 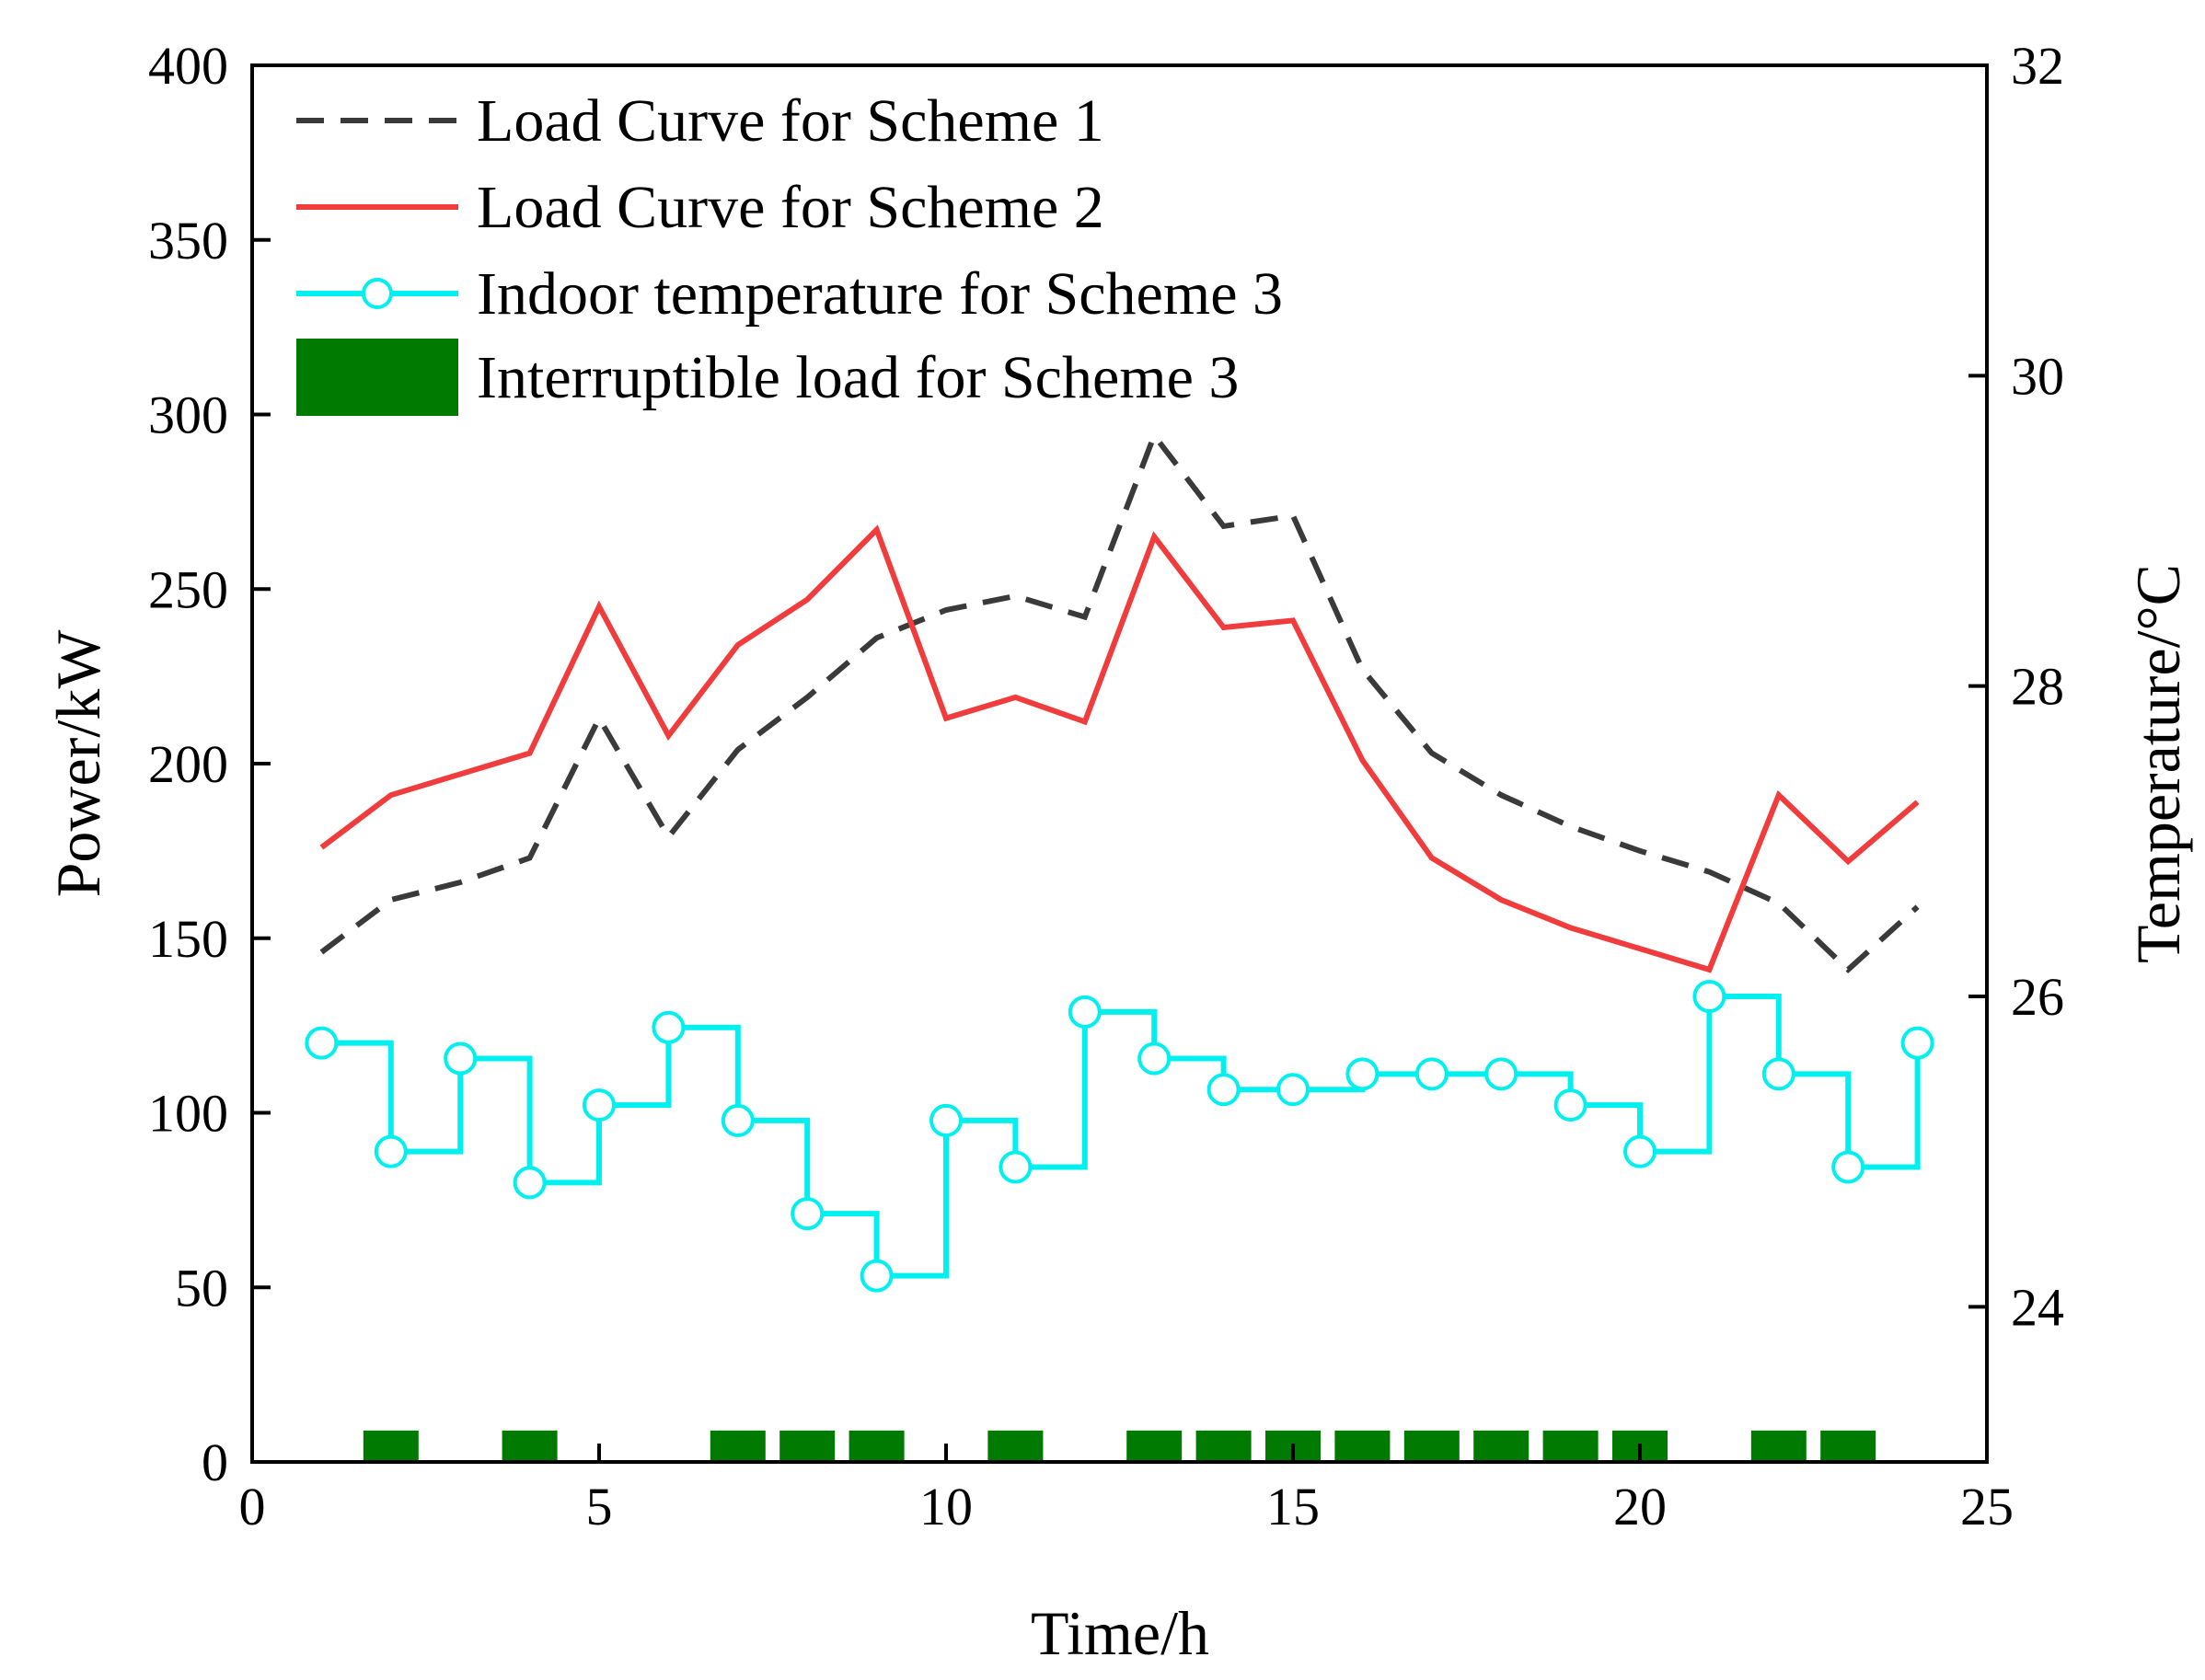 What do you see at coordinates (858, 377) in the screenshot?
I see `legend-label-scheme3-il: Interruptible load for Scheme 3` at bounding box center [858, 377].